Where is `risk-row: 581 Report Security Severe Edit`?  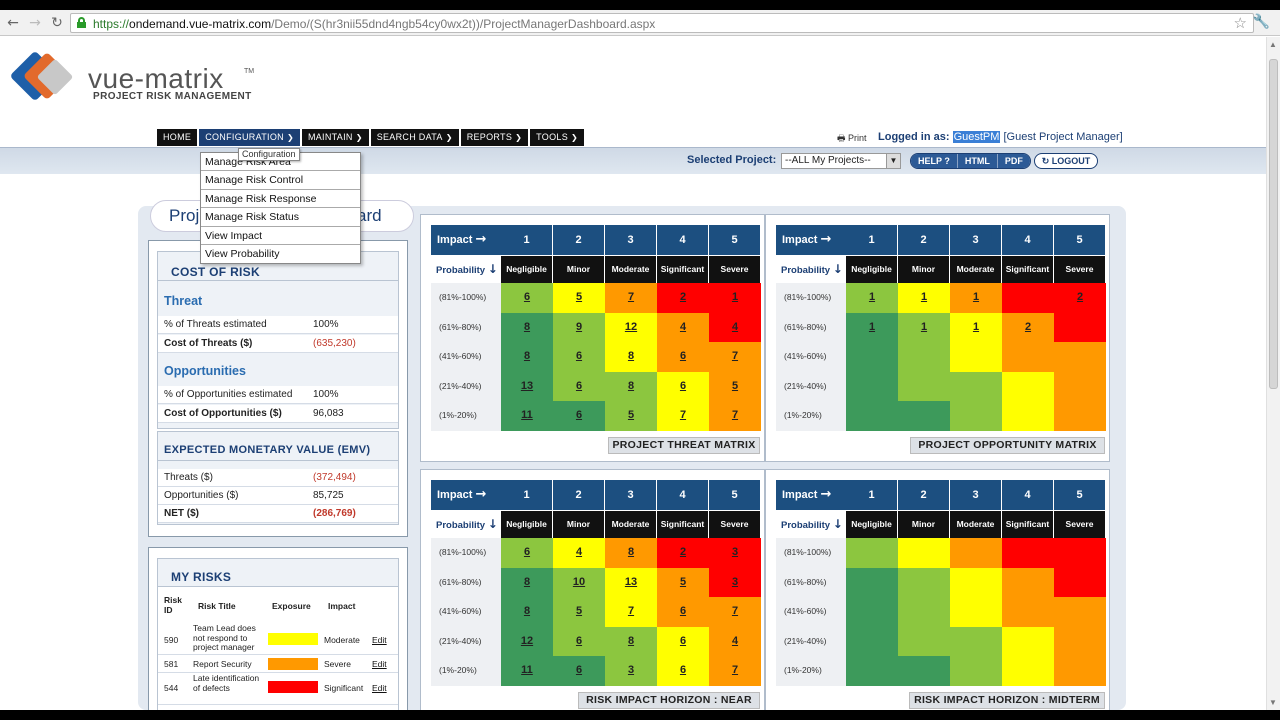 risk-row: 581 Report Security Severe Edit is located at coordinates (278, 664).